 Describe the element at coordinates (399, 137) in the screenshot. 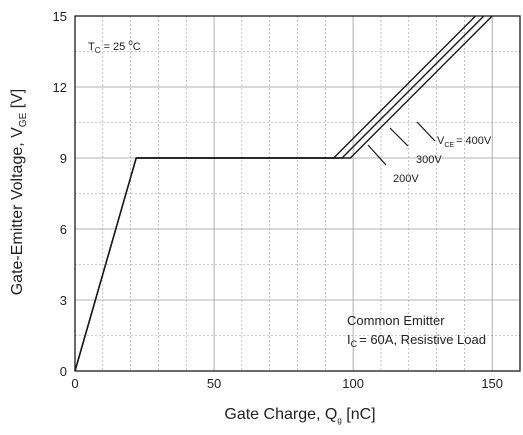

I see `arrow-300v` at that location.